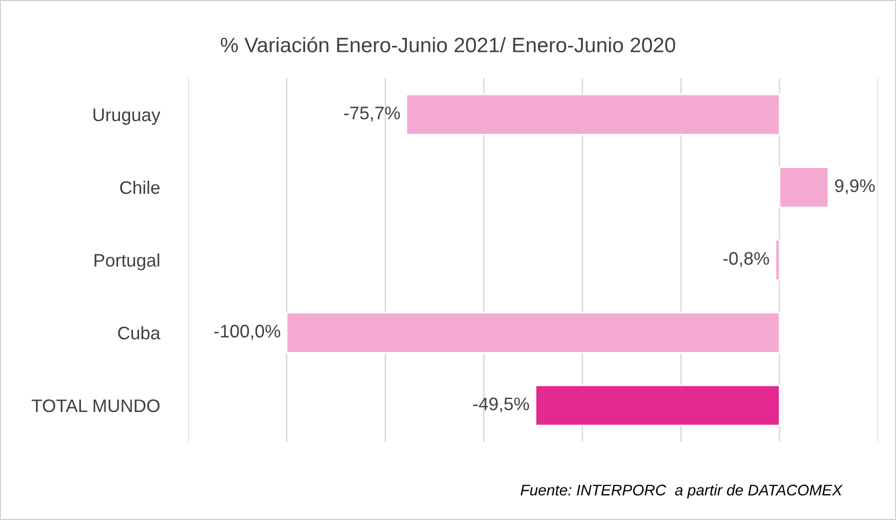 The height and width of the screenshot is (520, 896). What do you see at coordinates (372, 114) in the screenshot?
I see `data-label: -75,7%` at bounding box center [372, 114].